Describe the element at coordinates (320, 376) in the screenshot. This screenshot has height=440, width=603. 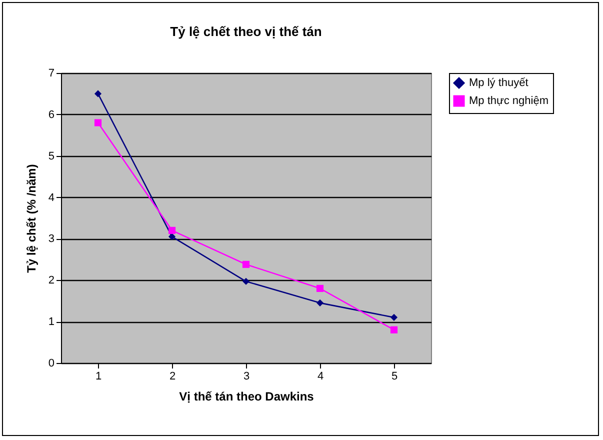
I see `x-tick-label: 4` at that location.